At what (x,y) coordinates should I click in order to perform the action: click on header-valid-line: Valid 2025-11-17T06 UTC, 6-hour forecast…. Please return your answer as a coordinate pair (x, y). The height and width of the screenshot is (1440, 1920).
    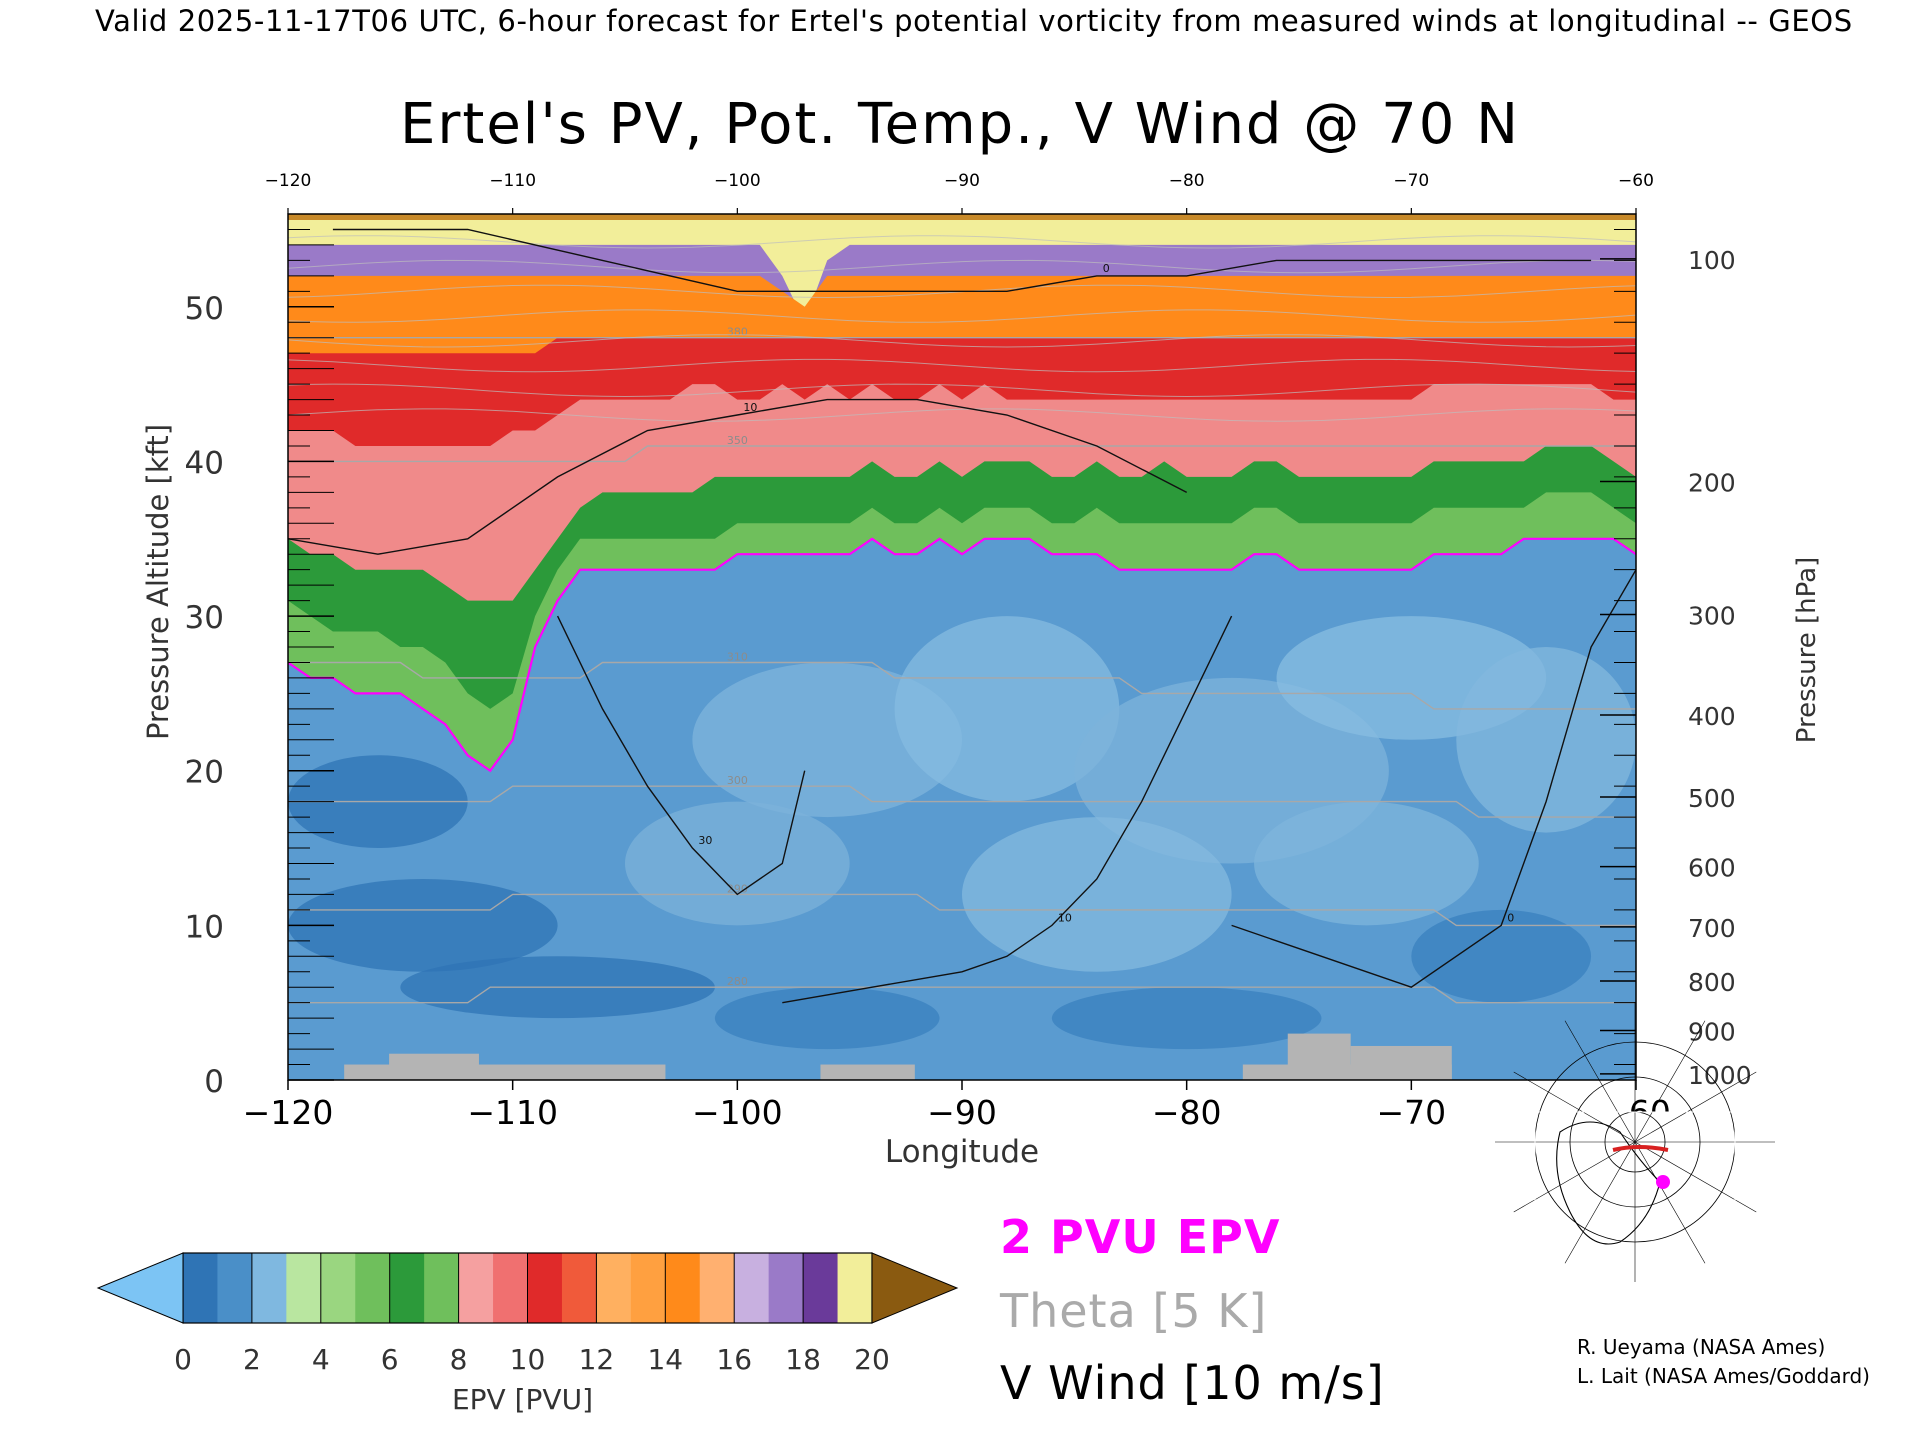
    Looking at the image, I should click on (974, 21).